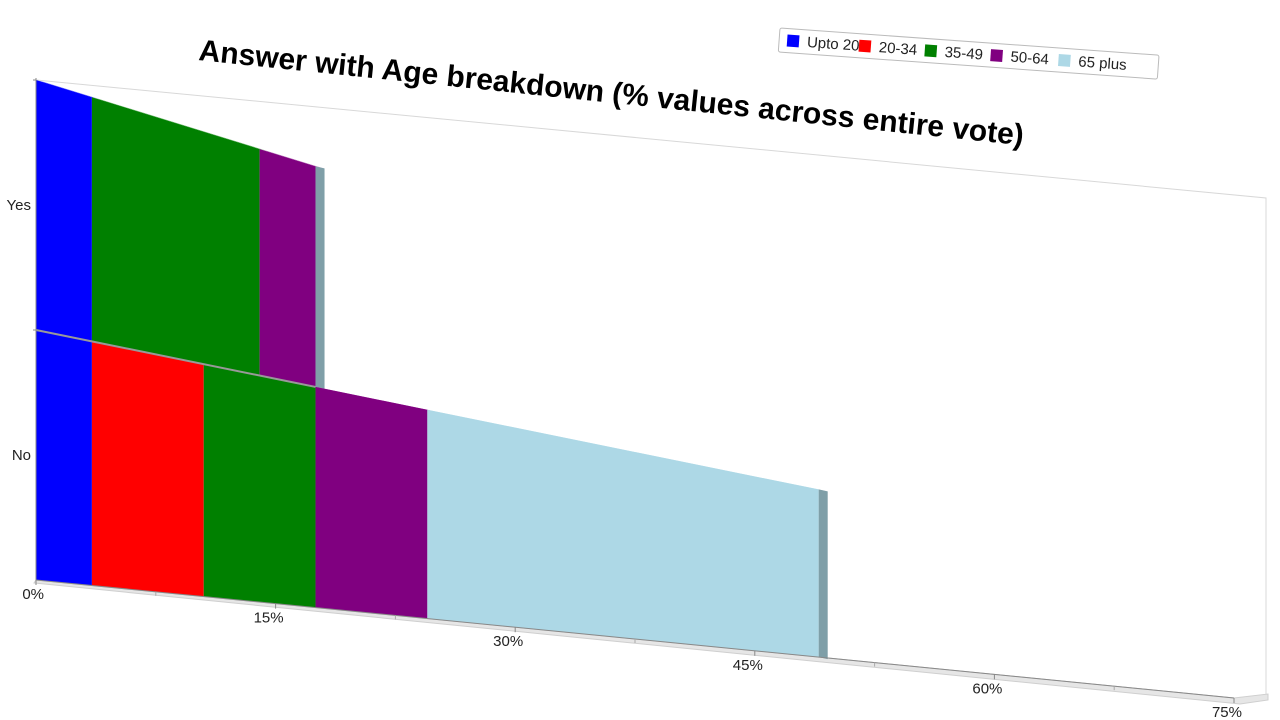 The height and width of the screenshot is (720, 1280). I want to click on x-tick-label: 60%, so click(987, 688).